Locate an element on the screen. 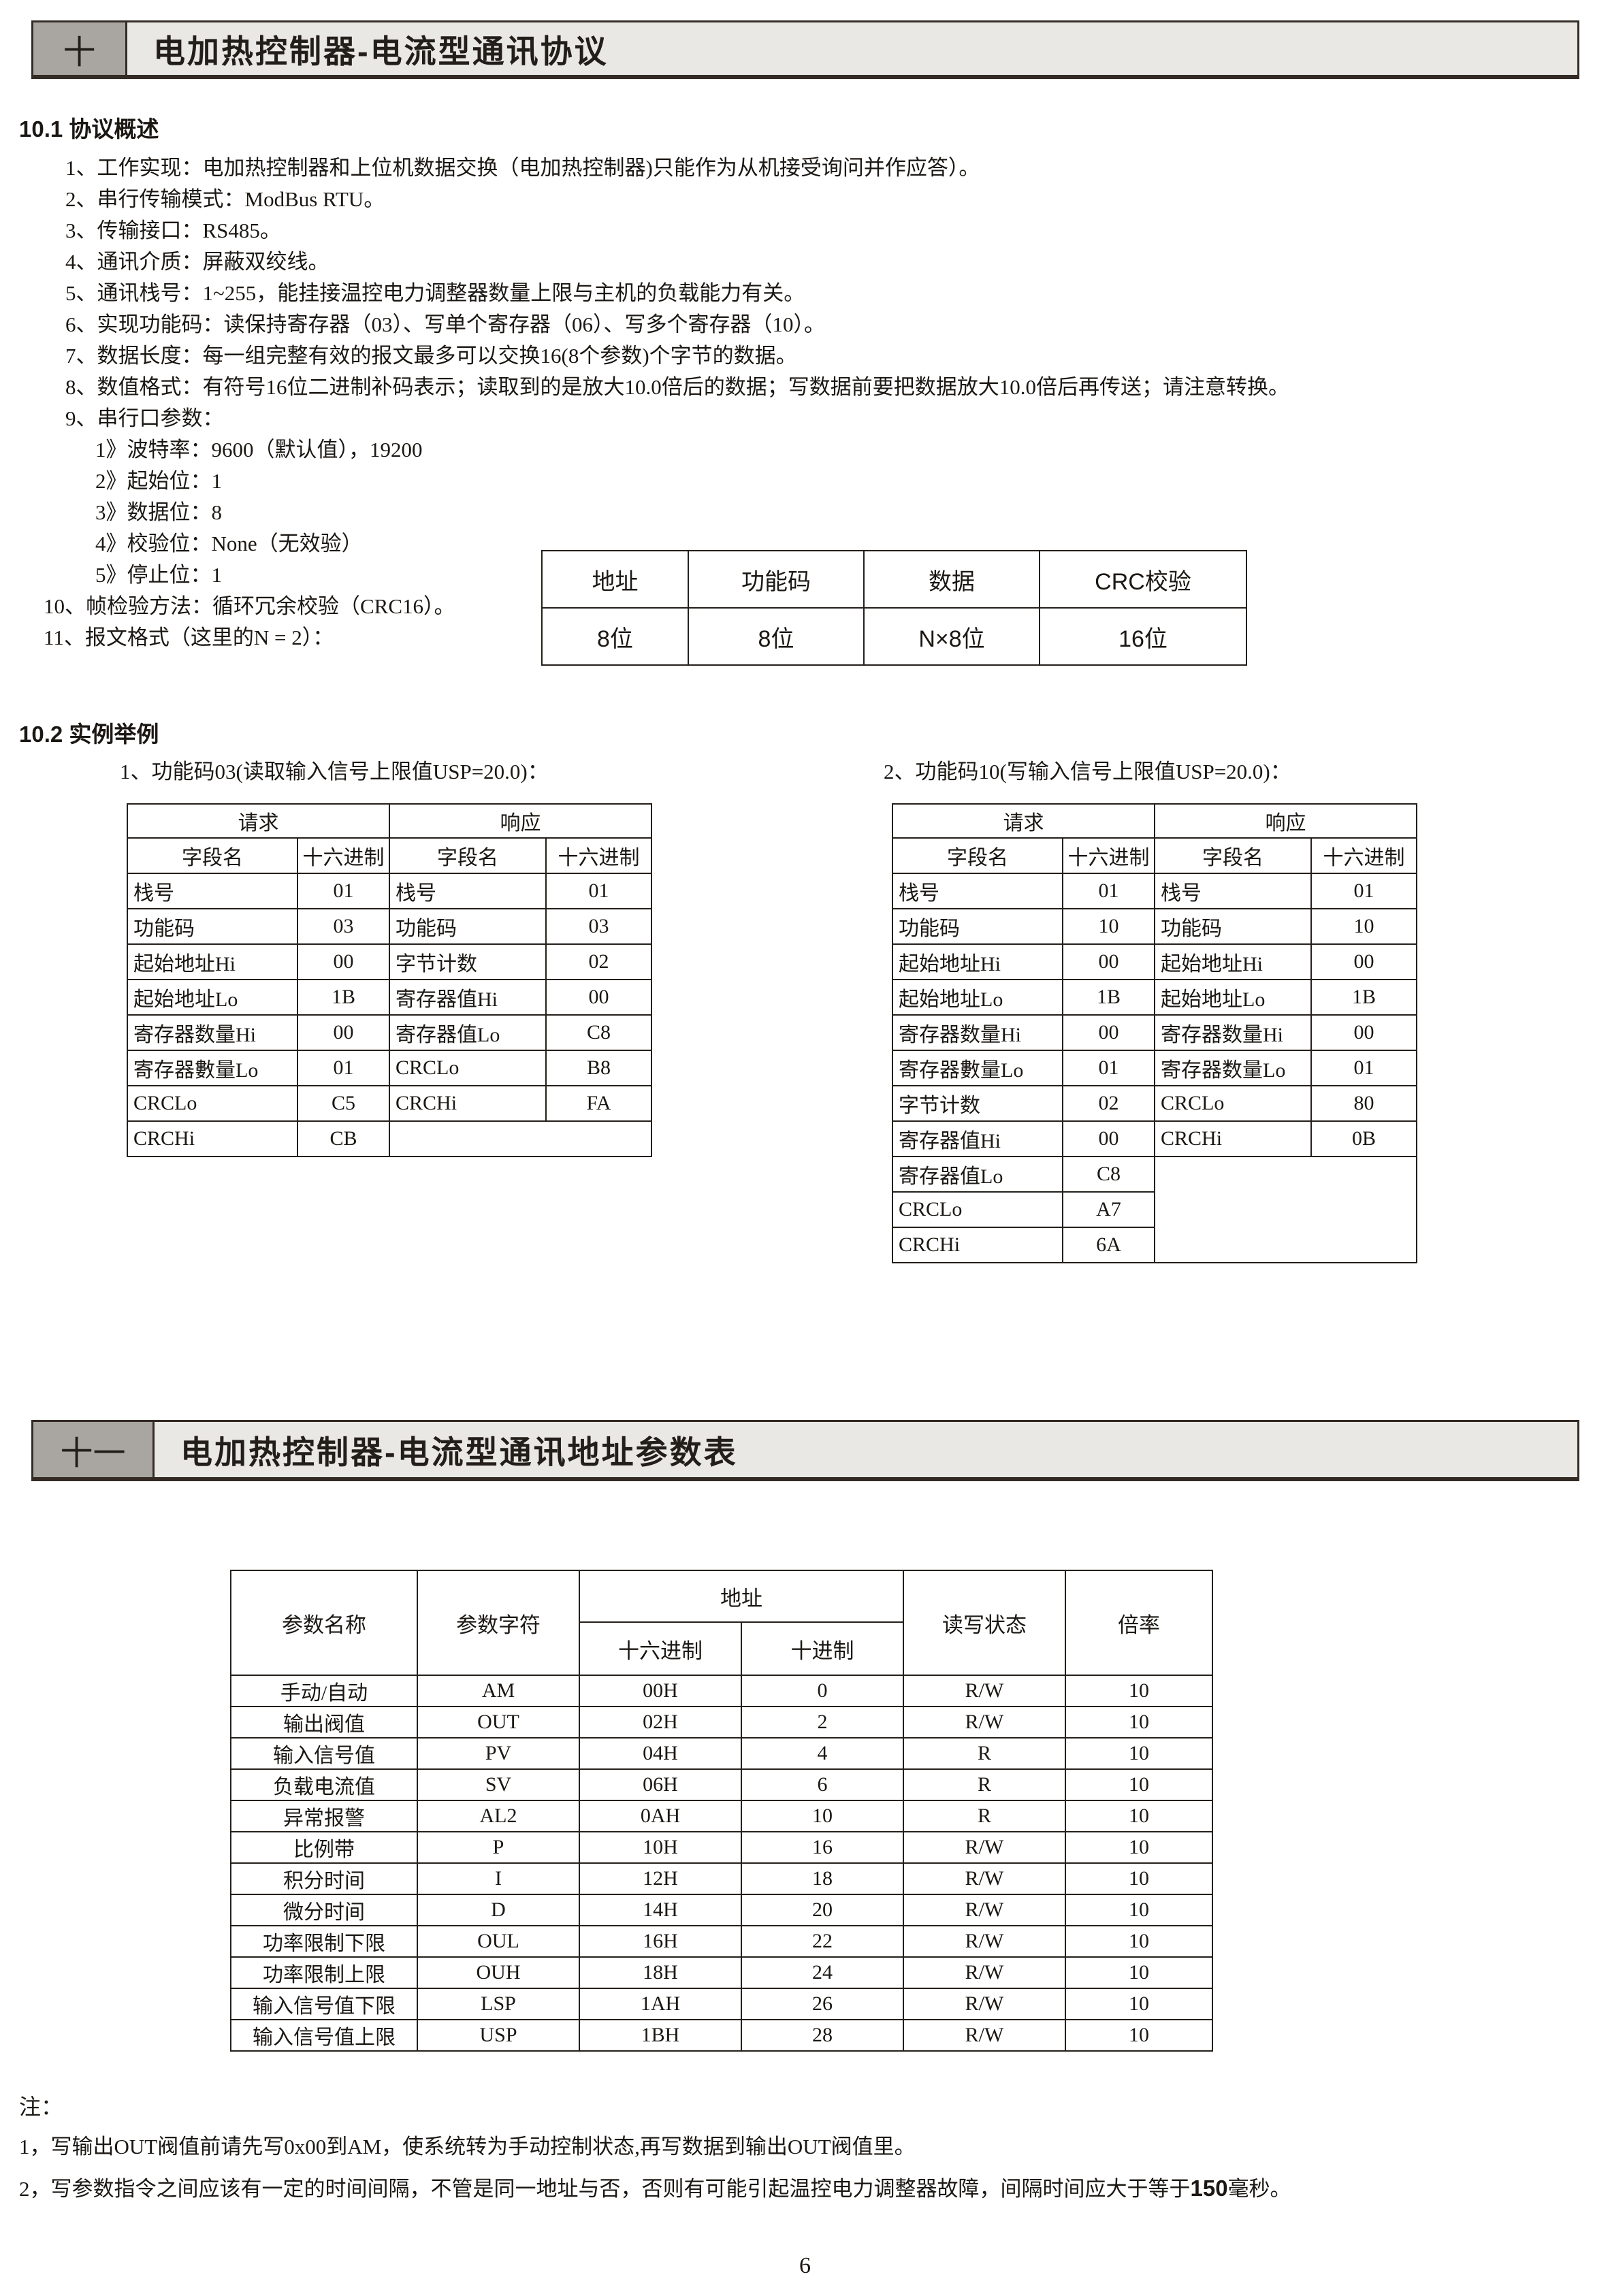 The width and height of the screenshot is (1610, 2296). request-header: 请求 is located at coordinates (1024, 821).